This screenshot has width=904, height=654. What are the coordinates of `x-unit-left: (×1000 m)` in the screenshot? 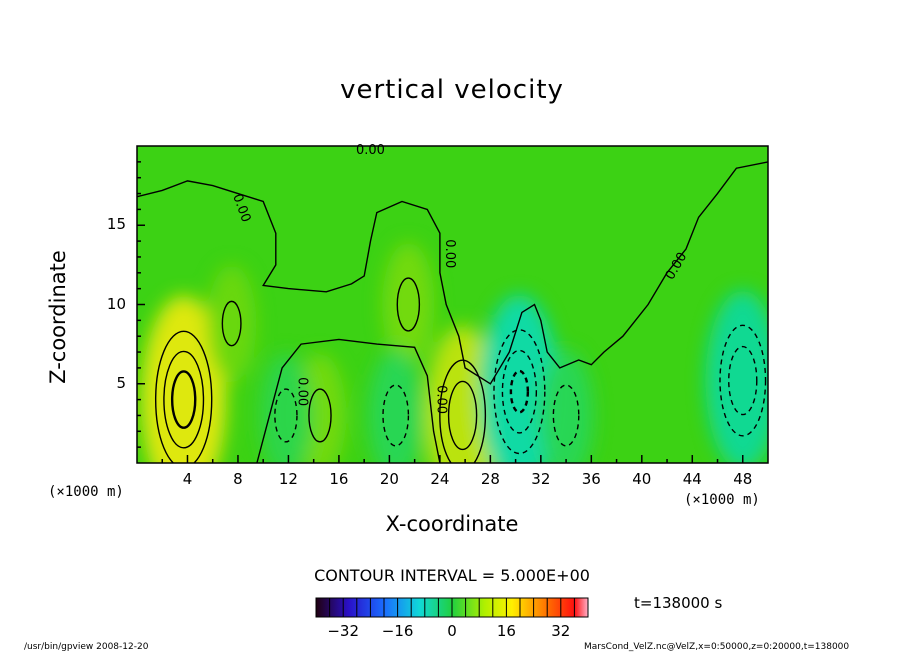 It's located at (86, 492).